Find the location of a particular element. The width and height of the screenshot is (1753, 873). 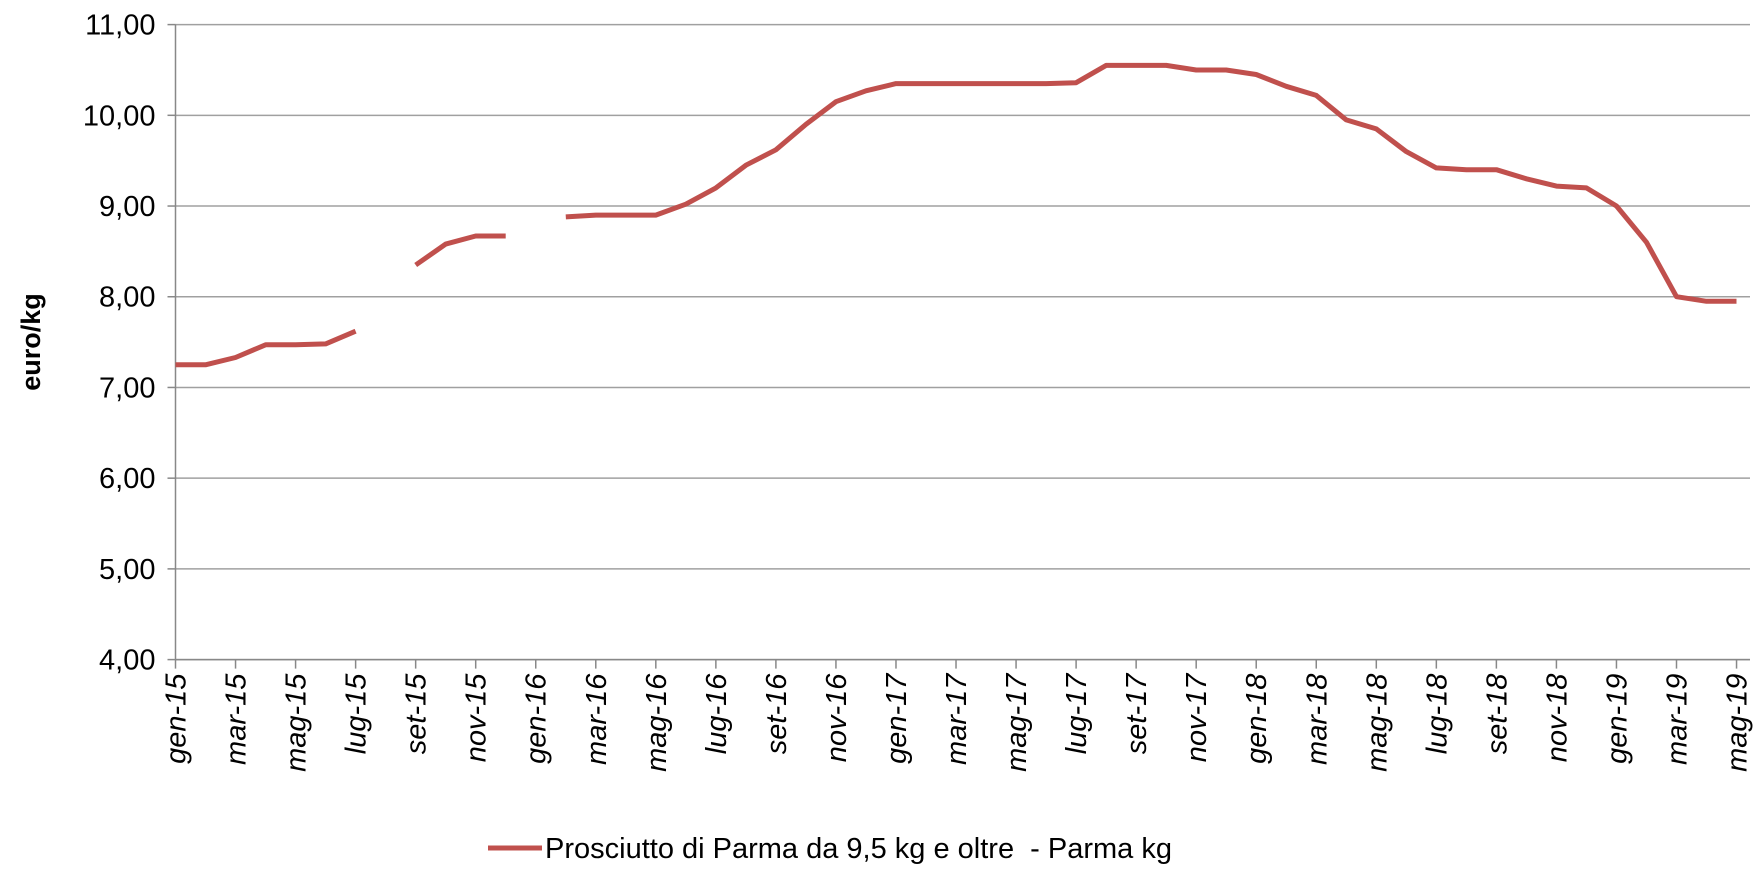

x-tick-label: lug-17 is located at coordinates (1077, 713).